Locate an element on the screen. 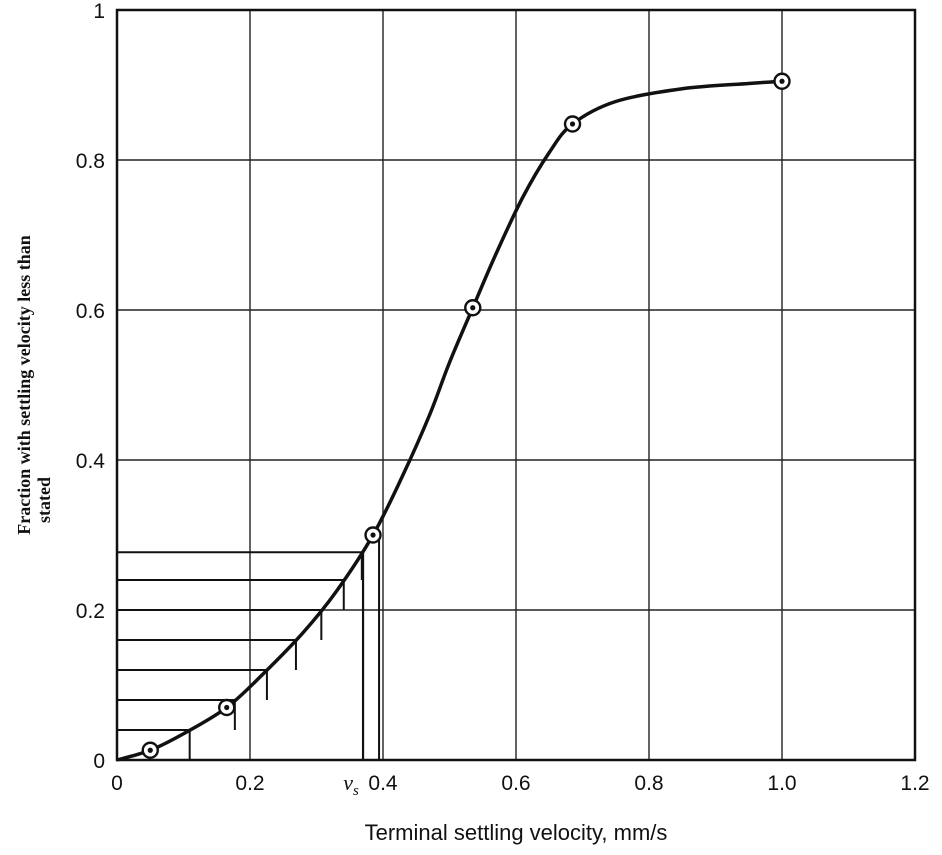 Image resolution: width=942 pixels, height=855 pixels. y-tick-label: 1 is located at coordinates (99, 11).